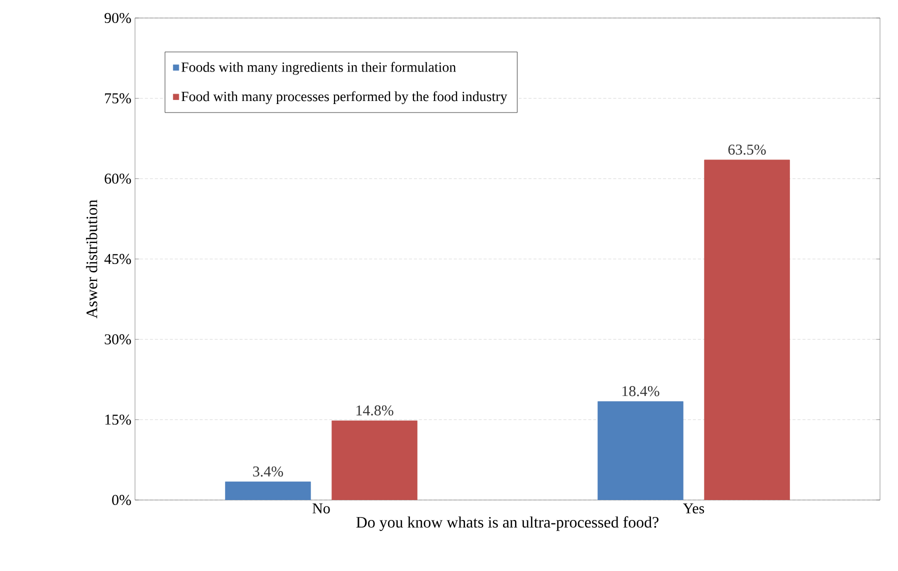  Describe the element at coordinates (121, 500) in the screenshot. I see `y-tick-label: 0%` at that location.